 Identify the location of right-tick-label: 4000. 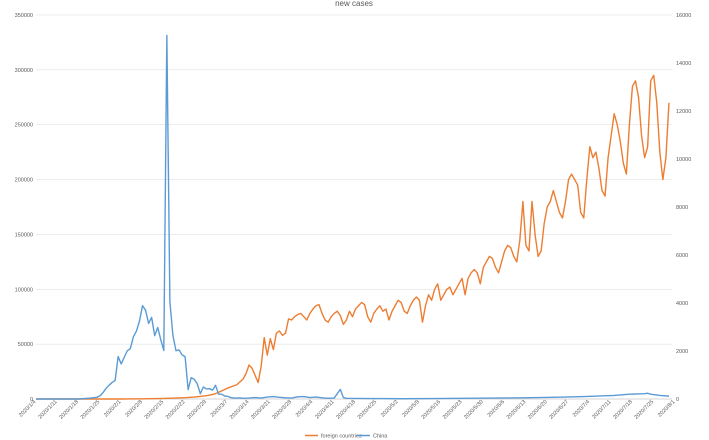
(682, 304).